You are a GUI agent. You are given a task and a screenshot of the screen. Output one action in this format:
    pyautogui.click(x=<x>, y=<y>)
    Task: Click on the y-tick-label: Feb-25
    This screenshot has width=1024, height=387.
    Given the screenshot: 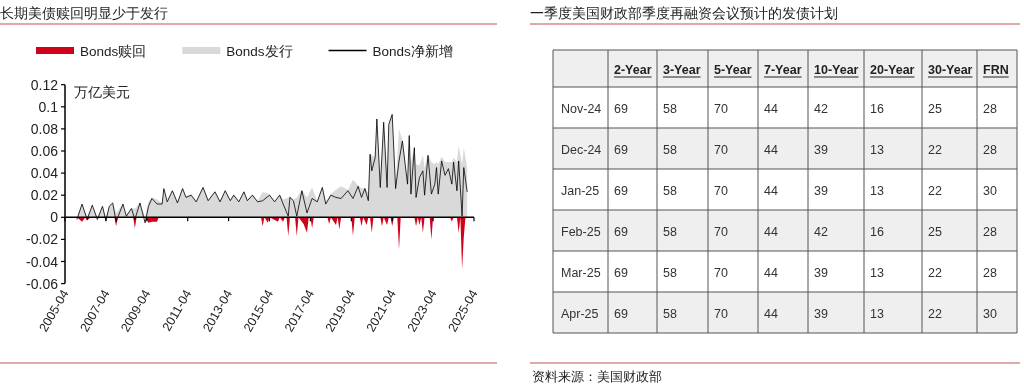 What is the action you would take?
    pyautogui.click(x=581, y=231)
    